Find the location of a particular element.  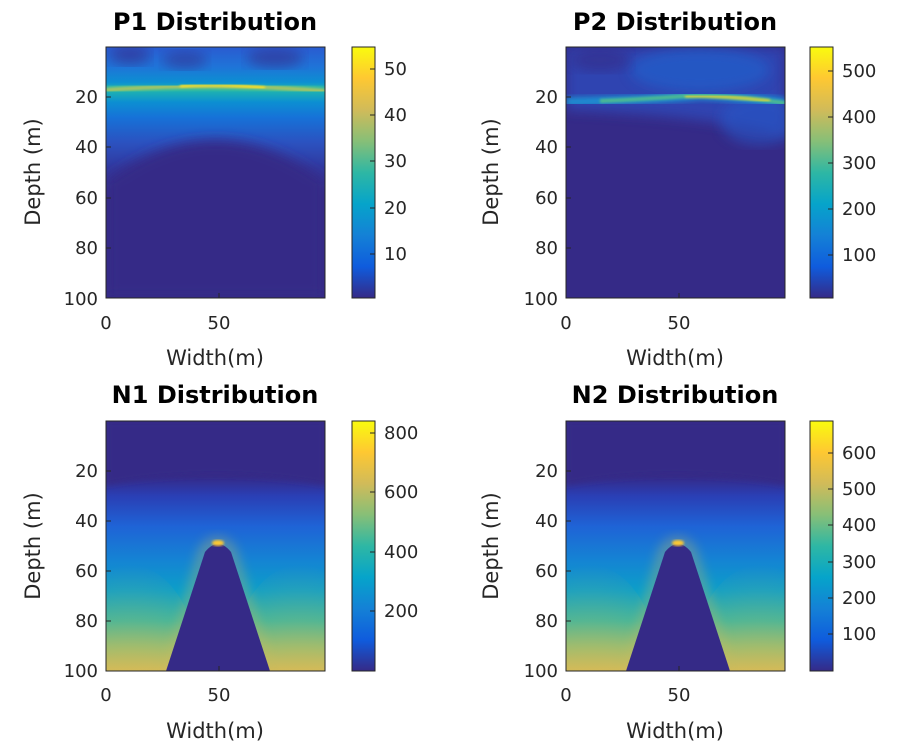

colorbar-p1 is located at coordinates (363, 172).